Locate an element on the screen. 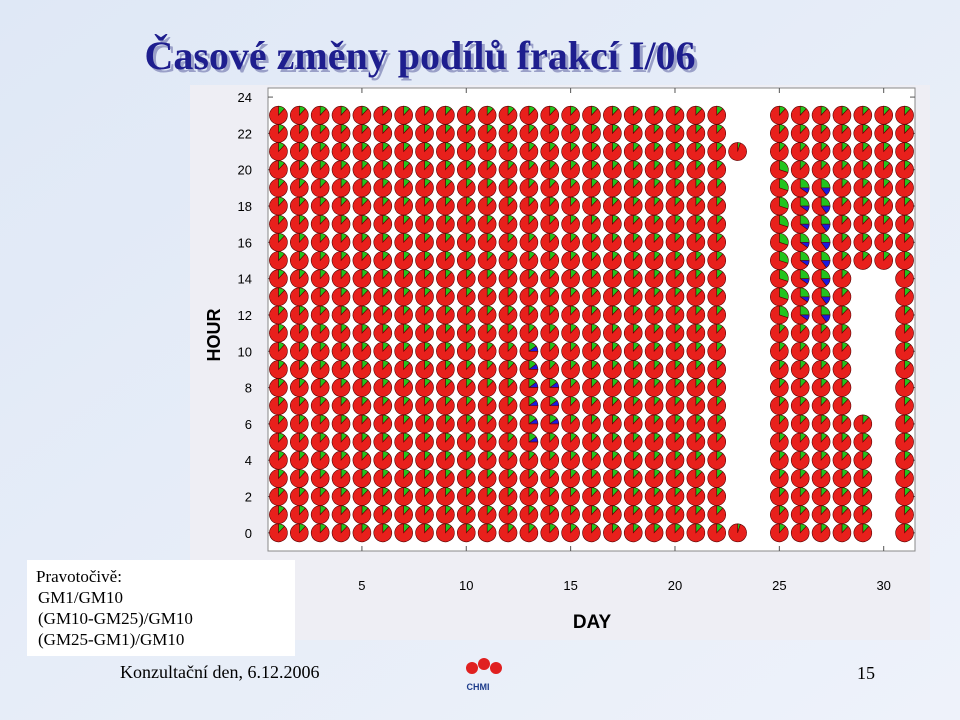 The height and width of the screenshot is (720, 960). x-tick-label: 30 is located at coordinates (883, 585).